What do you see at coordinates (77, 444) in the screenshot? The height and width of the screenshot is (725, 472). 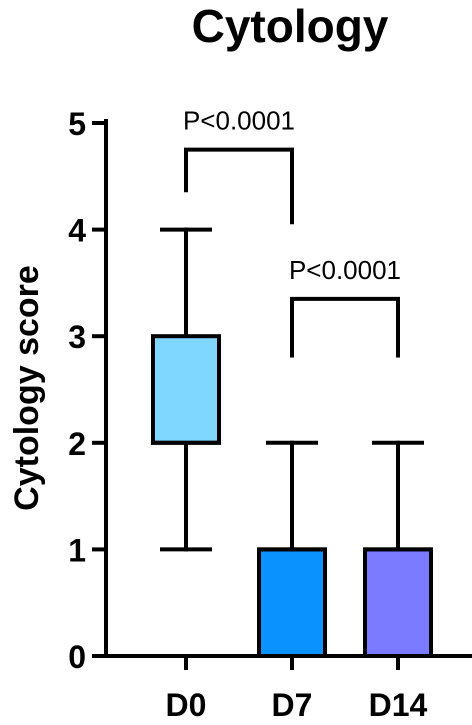 I see `y-tick-label-2: 2` at bounding box center [77, 444].